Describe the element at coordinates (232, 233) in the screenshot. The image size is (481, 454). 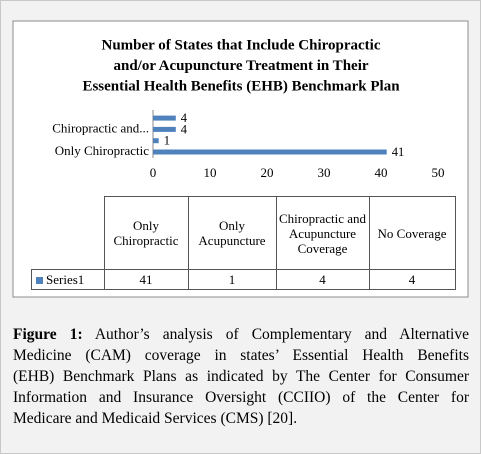
I see `table-header: Only Acupuncture` at that location.